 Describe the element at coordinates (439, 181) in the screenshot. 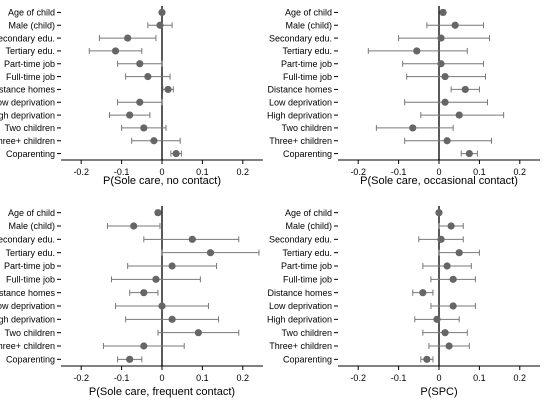

I see `x-axis-title: P(Sole care, occasional contact)` at that location.